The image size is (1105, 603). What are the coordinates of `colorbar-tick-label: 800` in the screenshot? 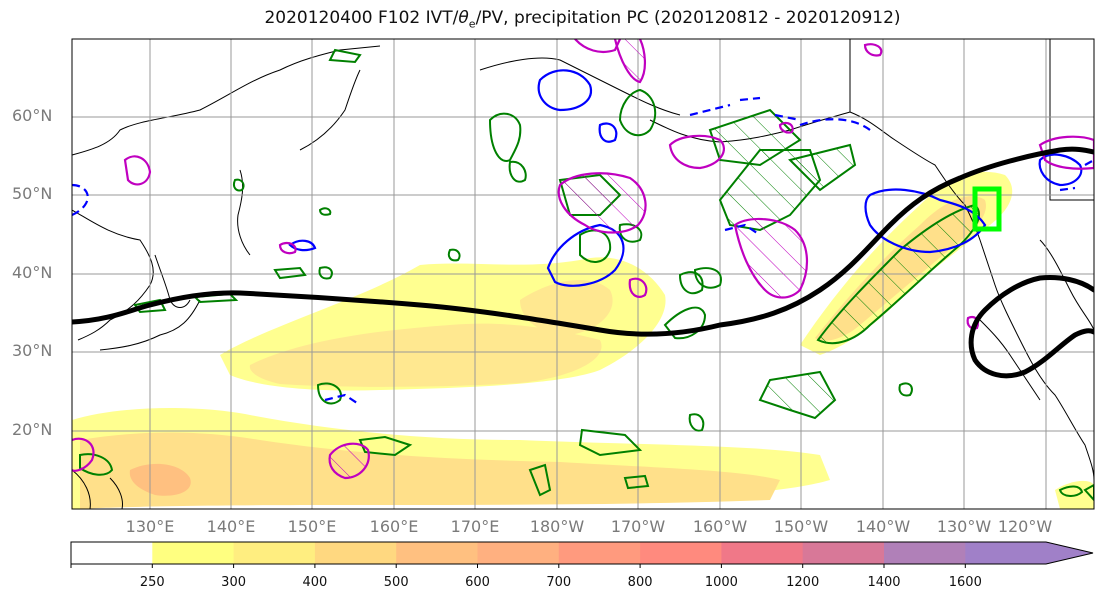 It's located at (640, 582).